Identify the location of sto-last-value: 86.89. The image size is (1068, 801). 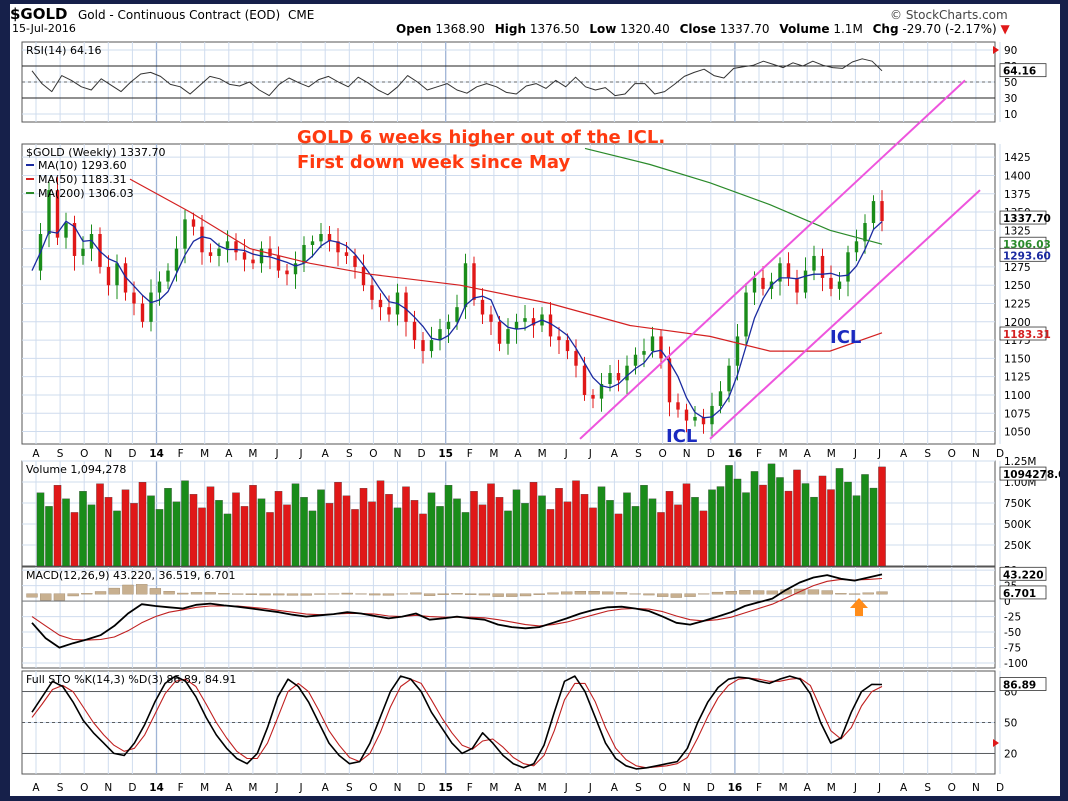
(1019, 686).